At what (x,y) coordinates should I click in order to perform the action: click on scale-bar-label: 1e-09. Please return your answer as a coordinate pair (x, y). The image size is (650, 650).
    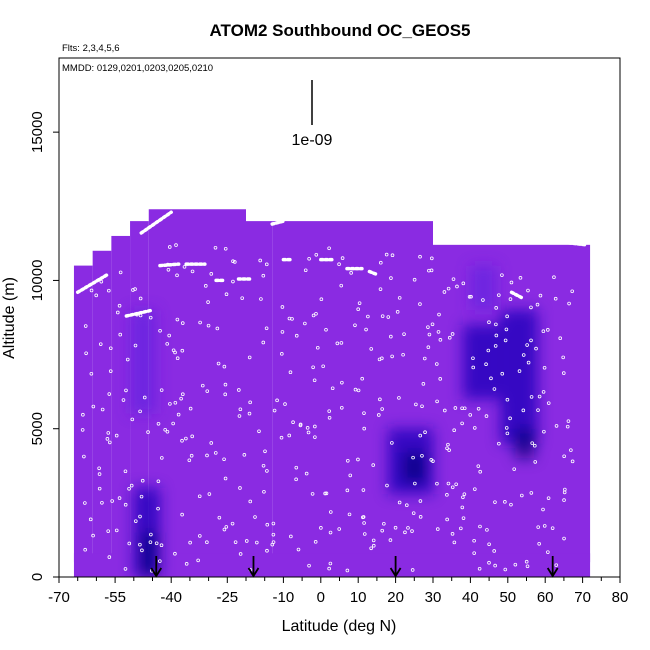
    Looking at the image, I should click on (312, 140).